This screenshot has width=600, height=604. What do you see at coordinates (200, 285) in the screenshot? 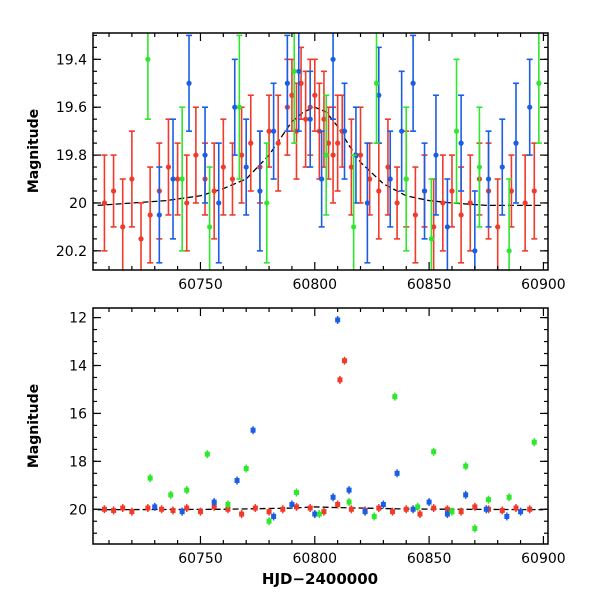
I see `top-x-tick-label: 60750` at bounding box center [200, 285].